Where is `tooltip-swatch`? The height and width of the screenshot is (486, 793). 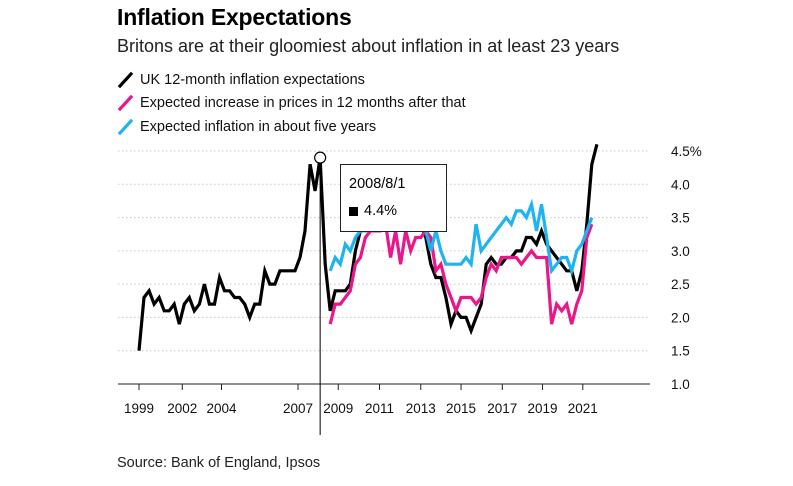
tooltip-swatch is located at coordinates (353, 211).